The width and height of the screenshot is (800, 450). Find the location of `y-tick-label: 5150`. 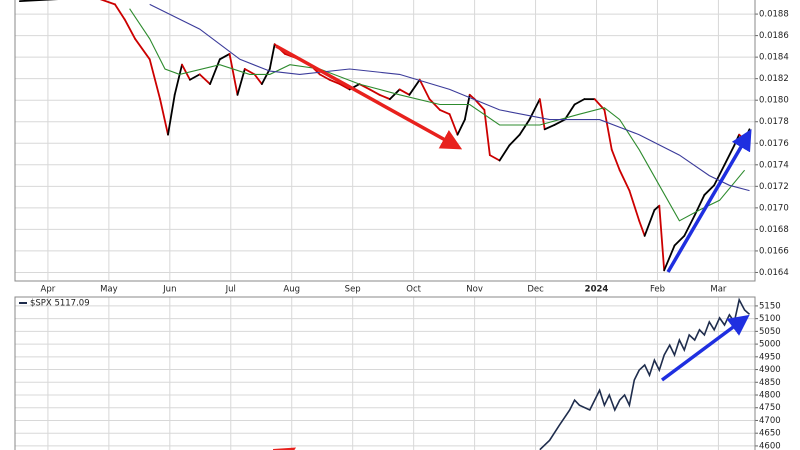

y-tick-label: 5150 is located at coordinates (770, 306).